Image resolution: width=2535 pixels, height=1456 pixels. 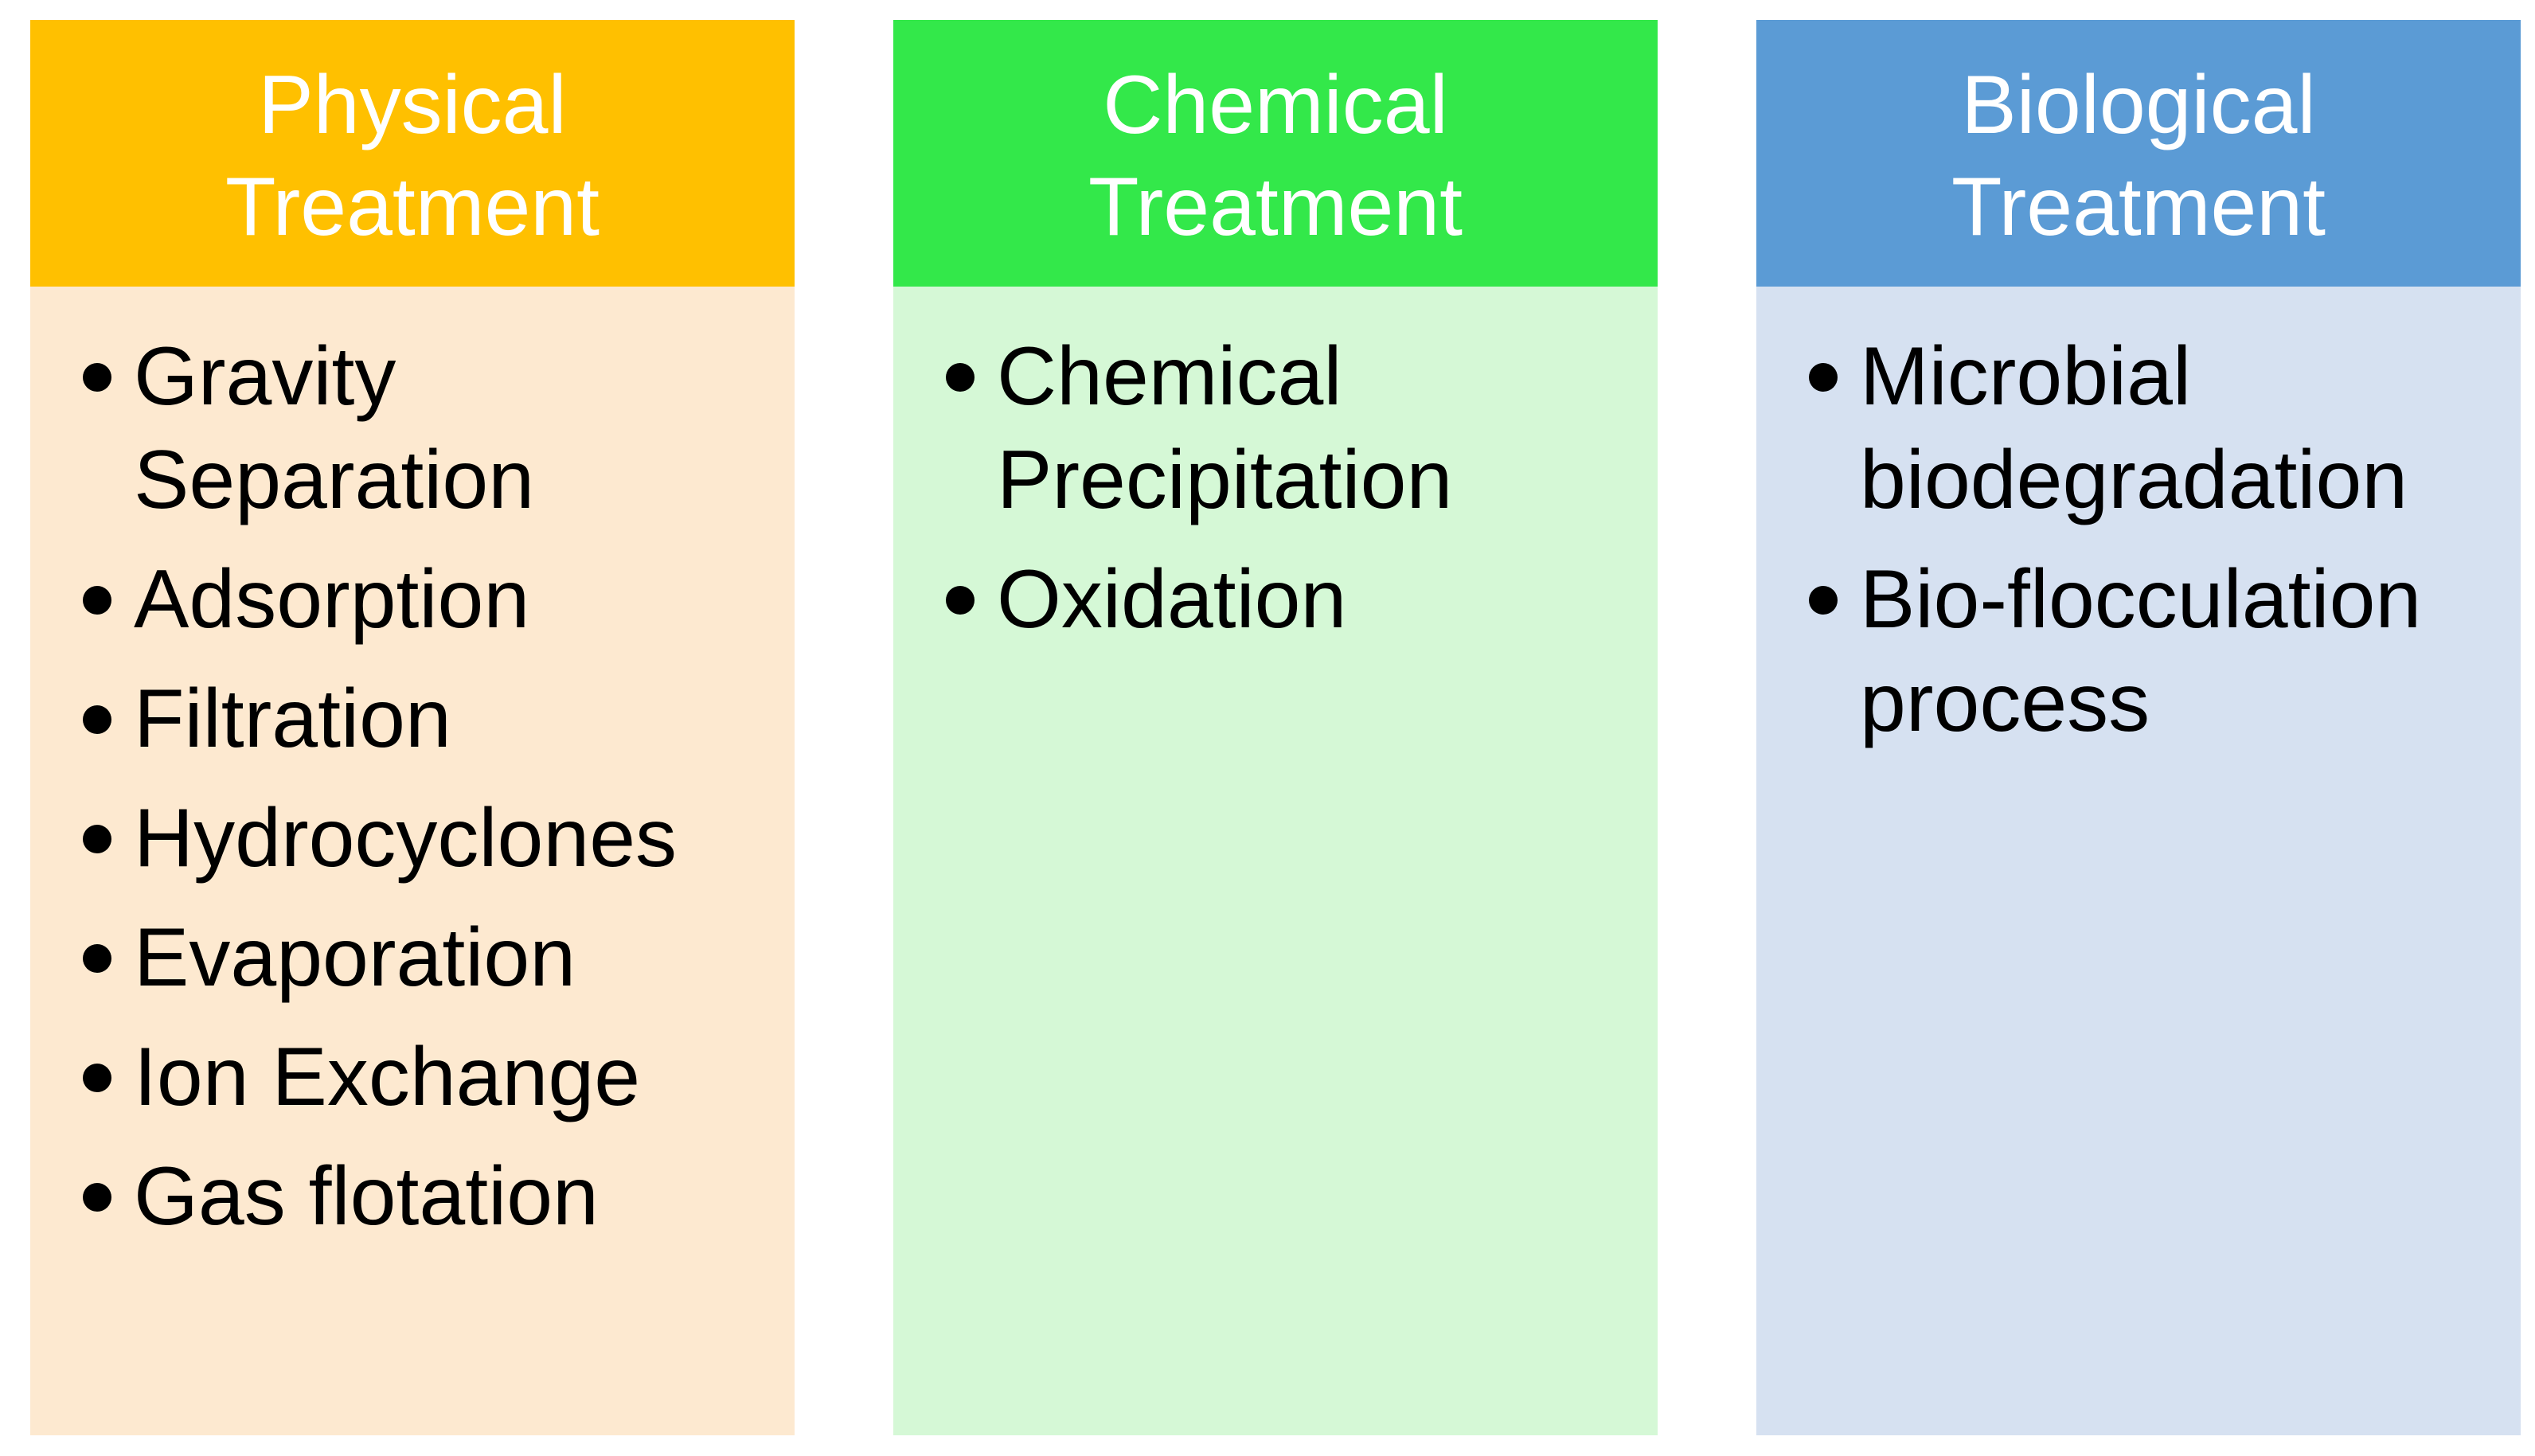 What do you see at coordinates (2138, 104) in the screenshot?
I see `header-line-1: Biological` at bounding box center [2138, 104].